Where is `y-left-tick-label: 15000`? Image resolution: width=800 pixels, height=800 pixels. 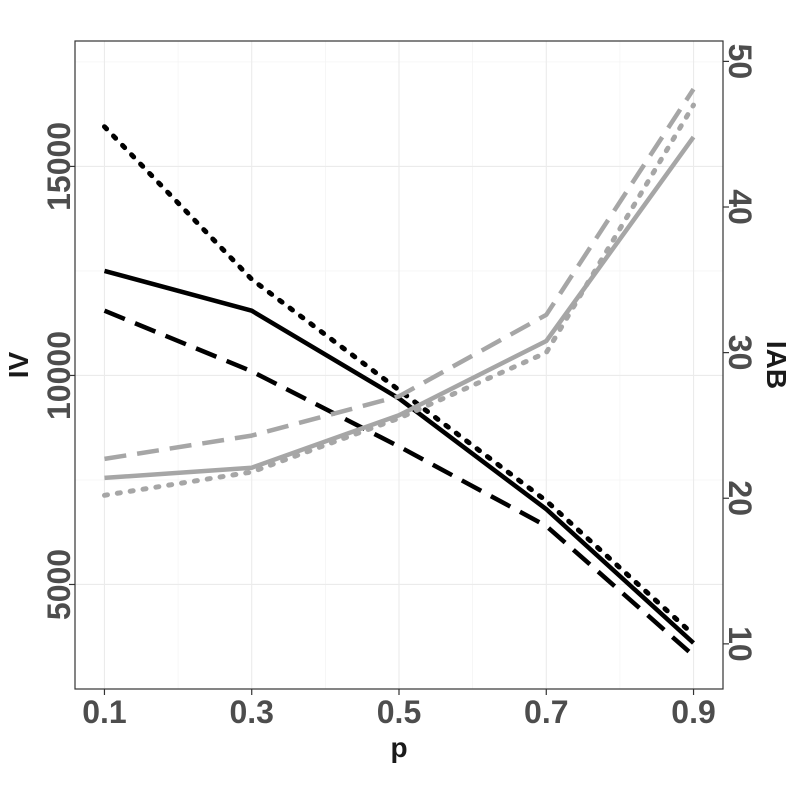
y-left-tick-label: 15000 is located at coordinates (59, 166).